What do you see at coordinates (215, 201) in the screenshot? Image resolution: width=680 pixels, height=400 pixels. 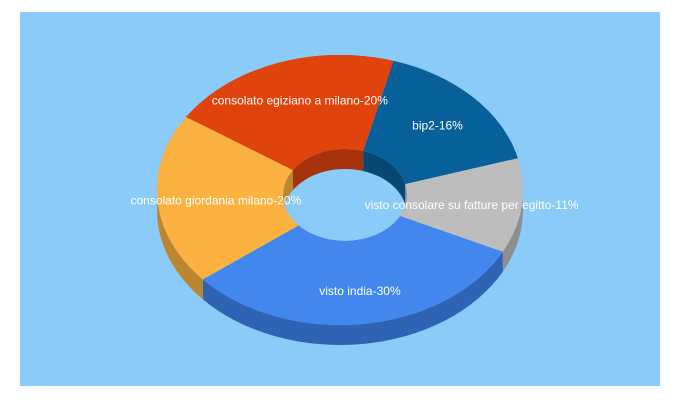 I see `data-label: consolato giordania milano-20%` at bounding box center [215, 201].